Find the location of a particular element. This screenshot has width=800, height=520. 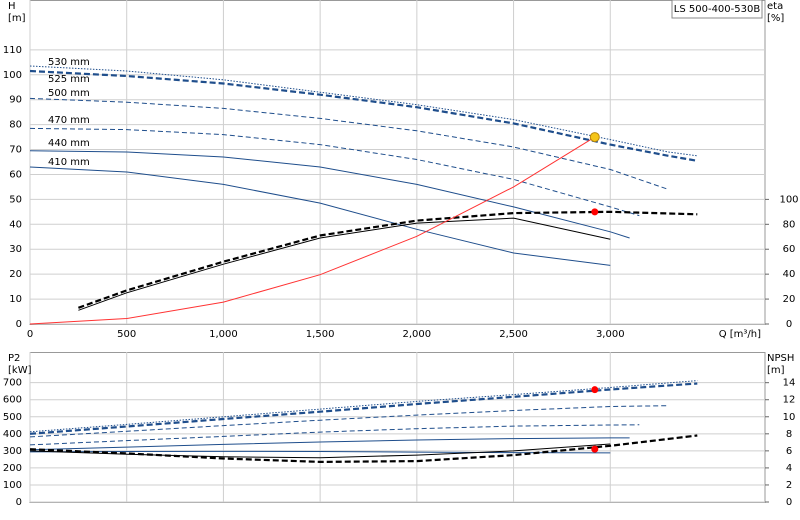

y-tick-label: 20 is located at coordinates (15, 274).